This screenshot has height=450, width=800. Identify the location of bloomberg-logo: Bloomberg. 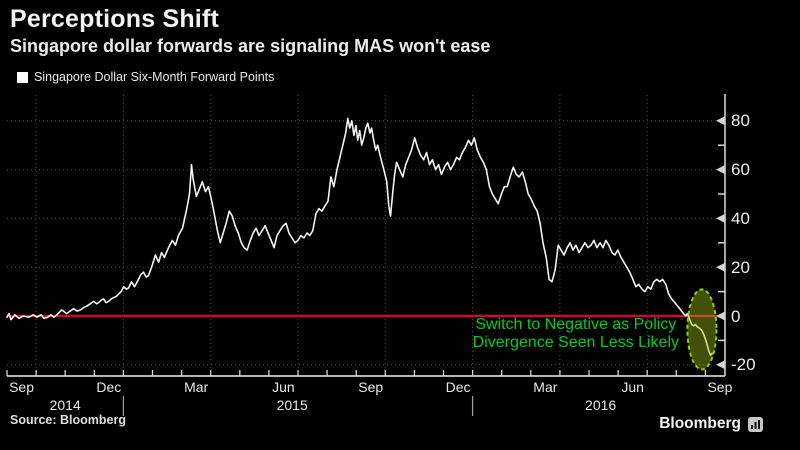
(711, 424).